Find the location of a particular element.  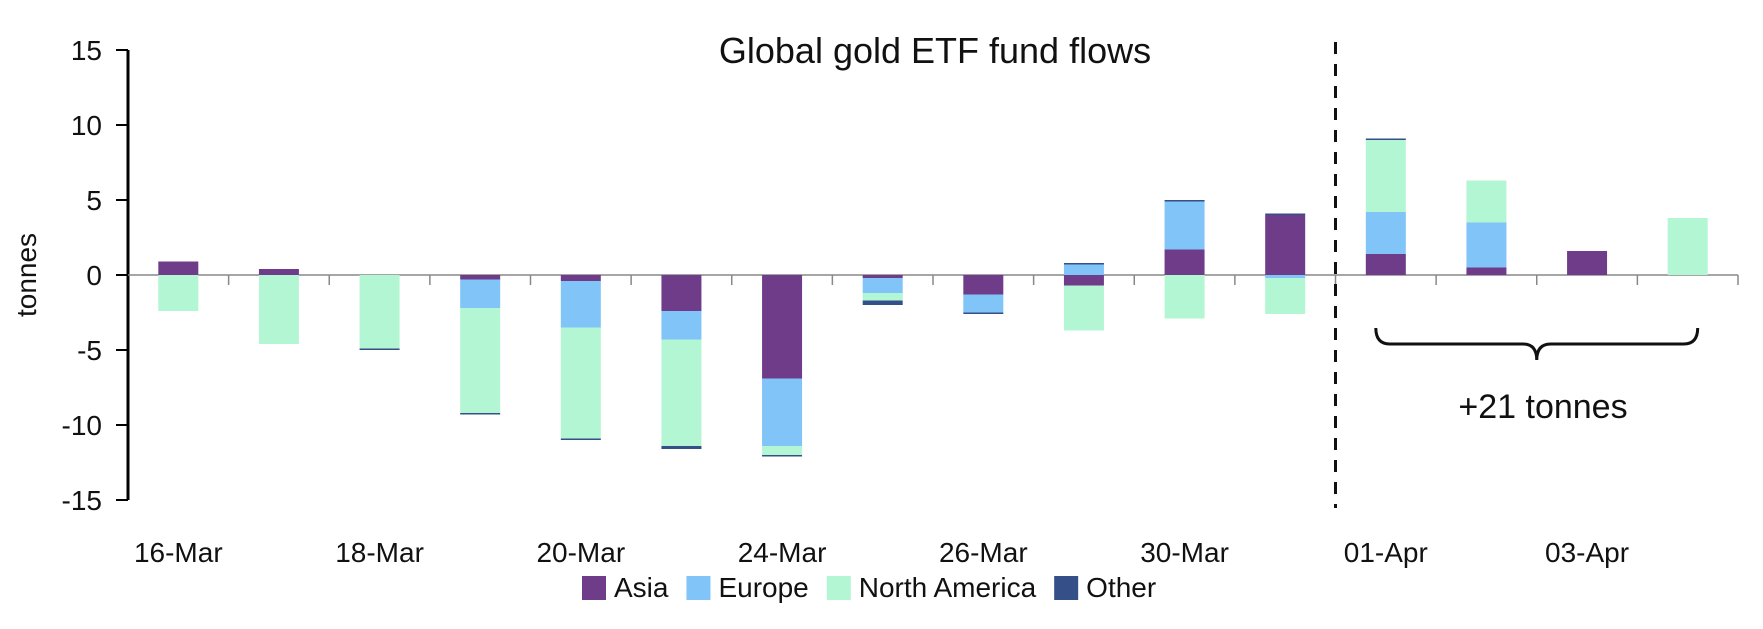

y-tick-label: -5 is located at coordinates (89, 350).